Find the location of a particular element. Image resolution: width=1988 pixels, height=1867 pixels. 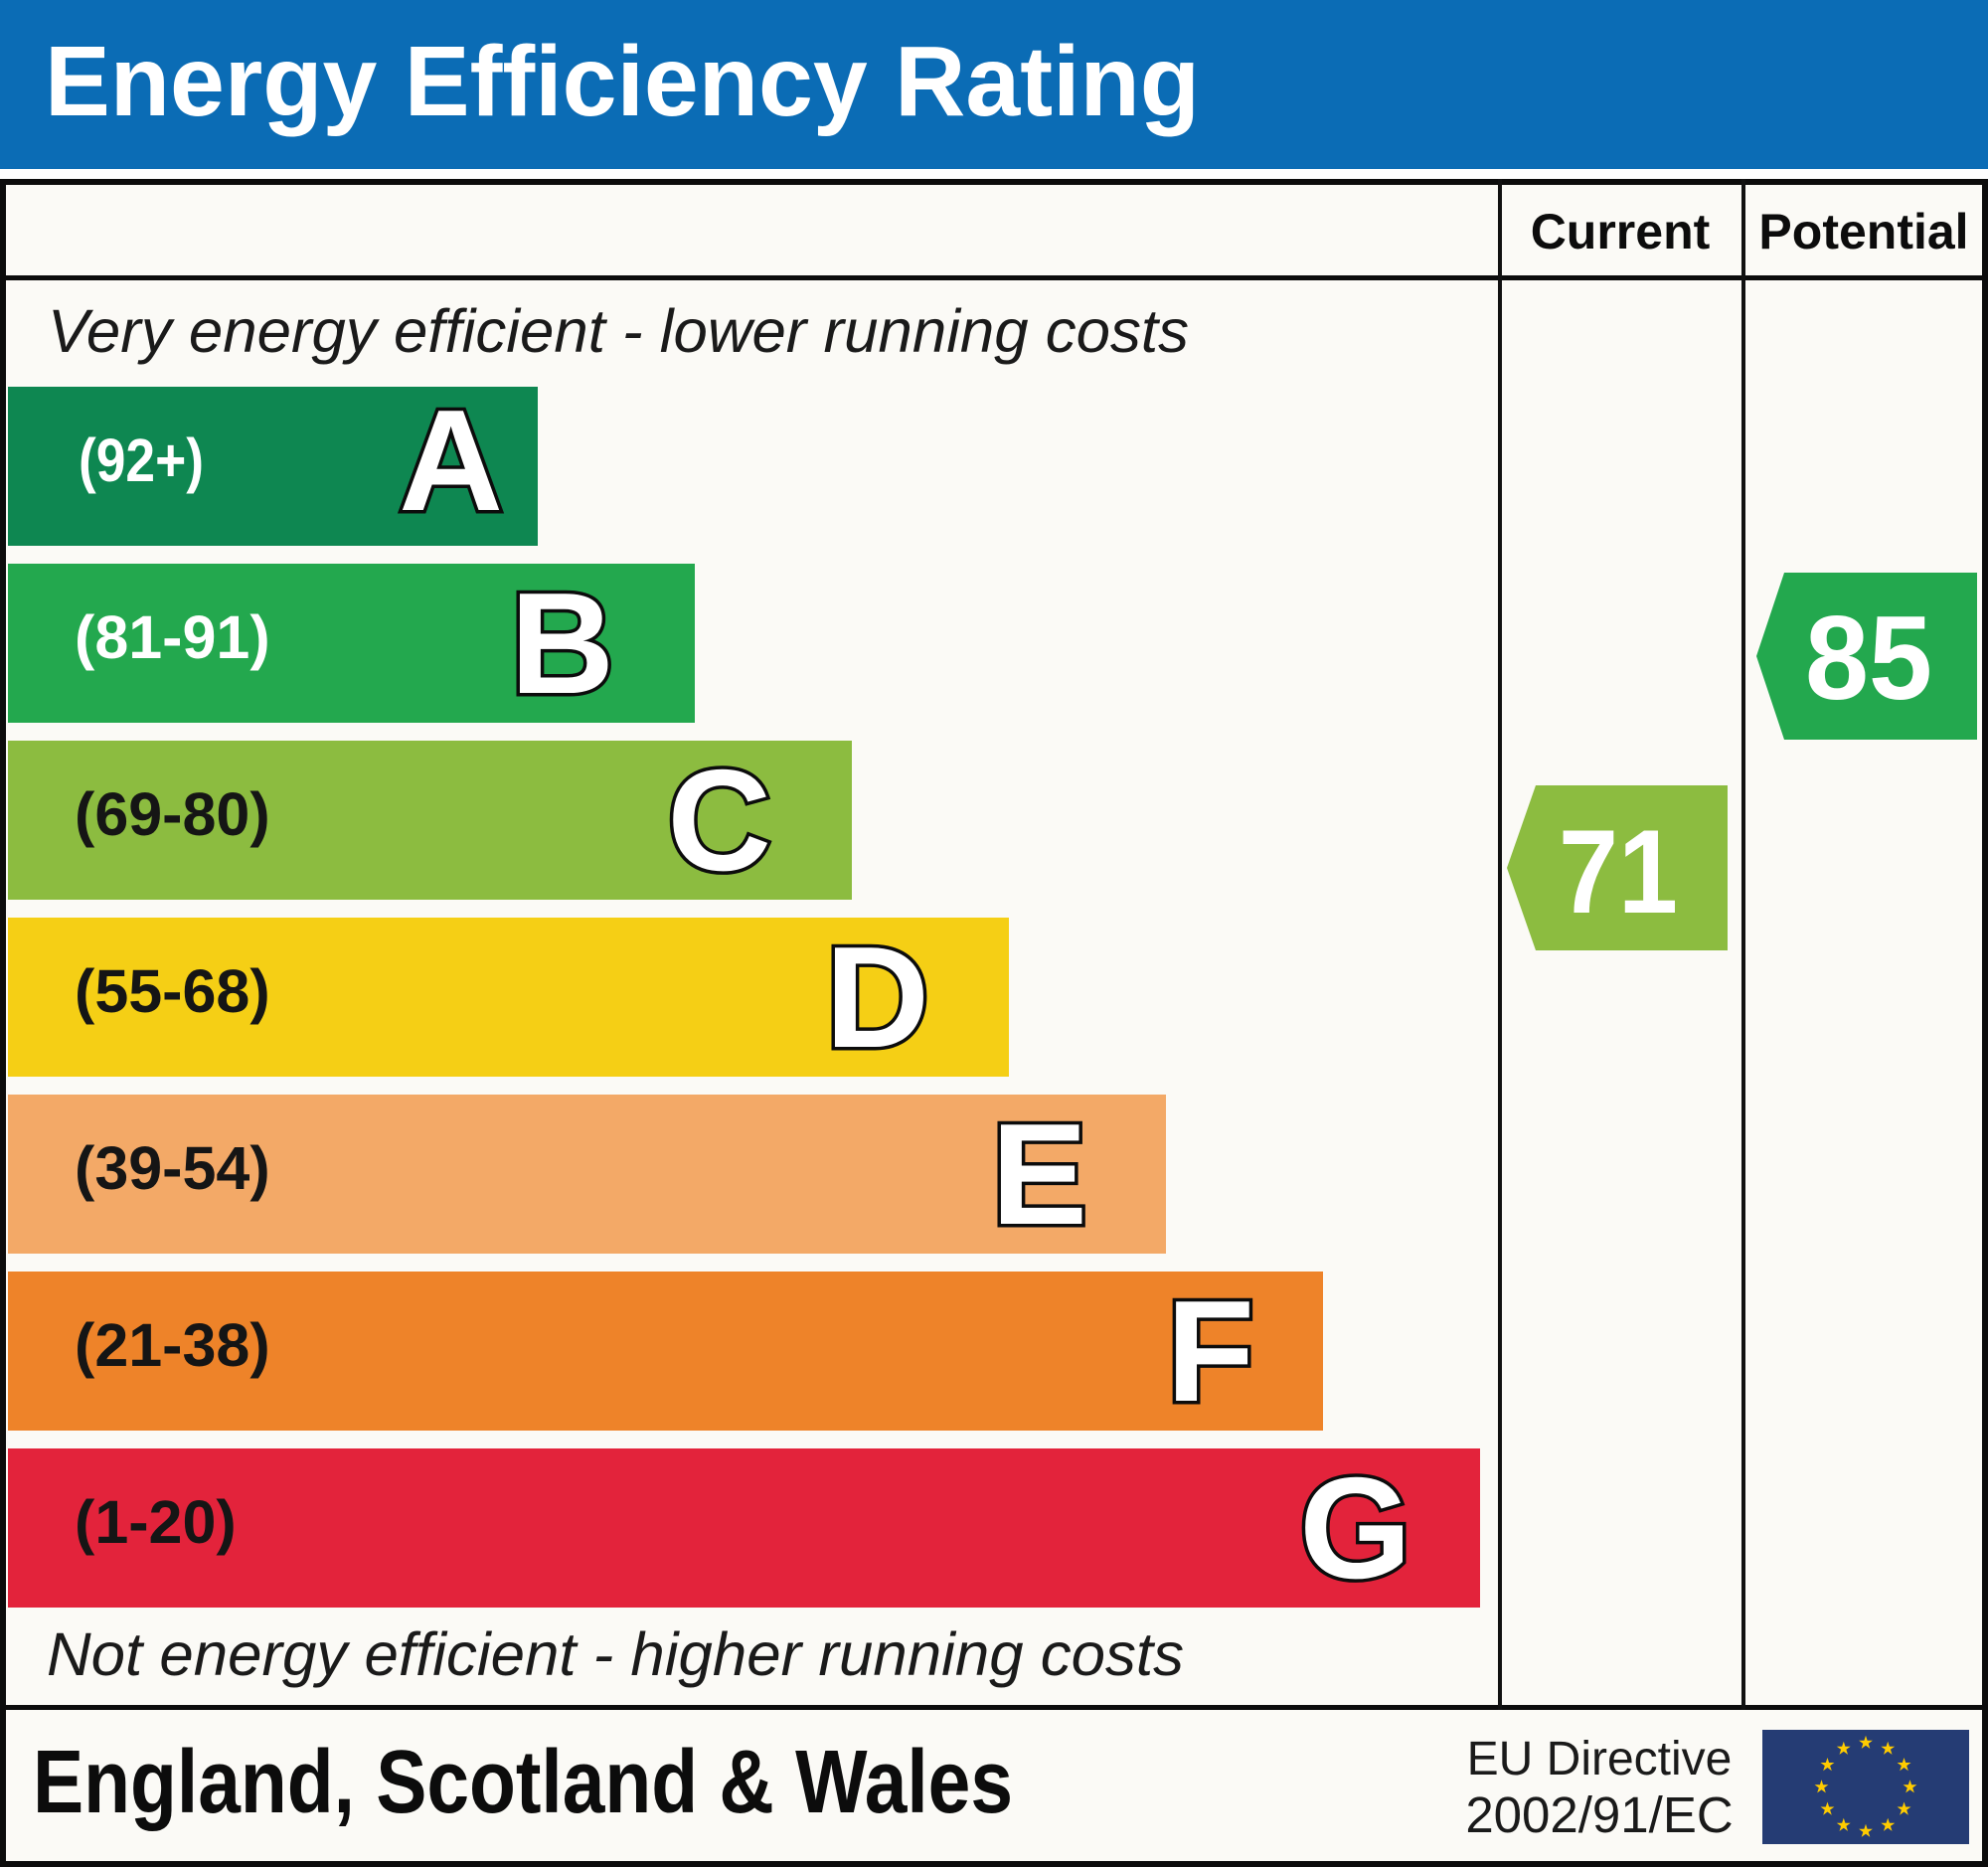

svg-text: Energy Efficiency Rating is located at coordinates (622, 81).